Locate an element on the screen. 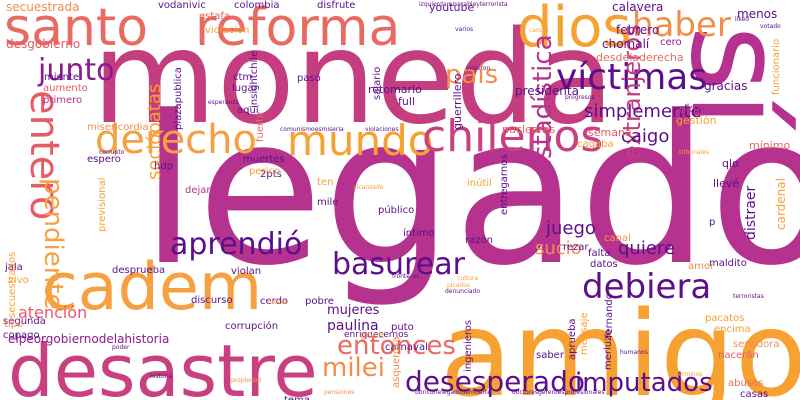  word: vinieron is located at coordinates (478, 68).